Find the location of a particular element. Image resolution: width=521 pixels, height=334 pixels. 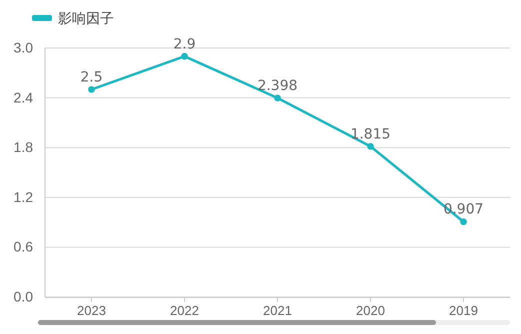

x-tick-label: 2019 is located at coordinates (463, 310).